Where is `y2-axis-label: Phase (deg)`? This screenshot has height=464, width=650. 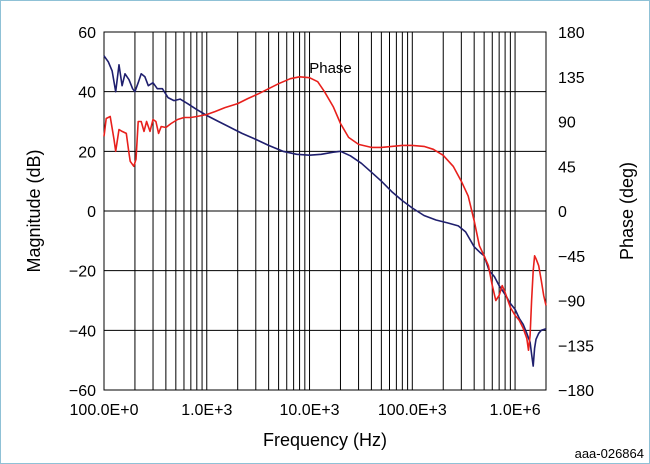
y2-axis-label: Phase (deg) is located at coordinates (627, 211).